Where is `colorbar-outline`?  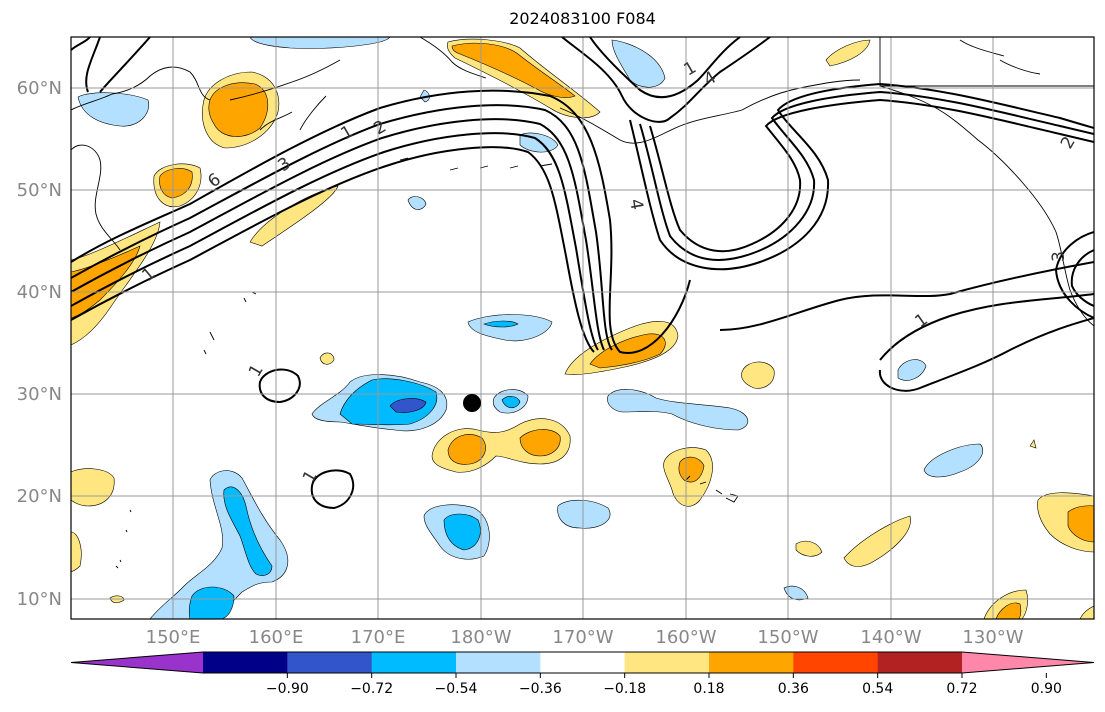 colorbar-outline is located at coordinates (582, 662).